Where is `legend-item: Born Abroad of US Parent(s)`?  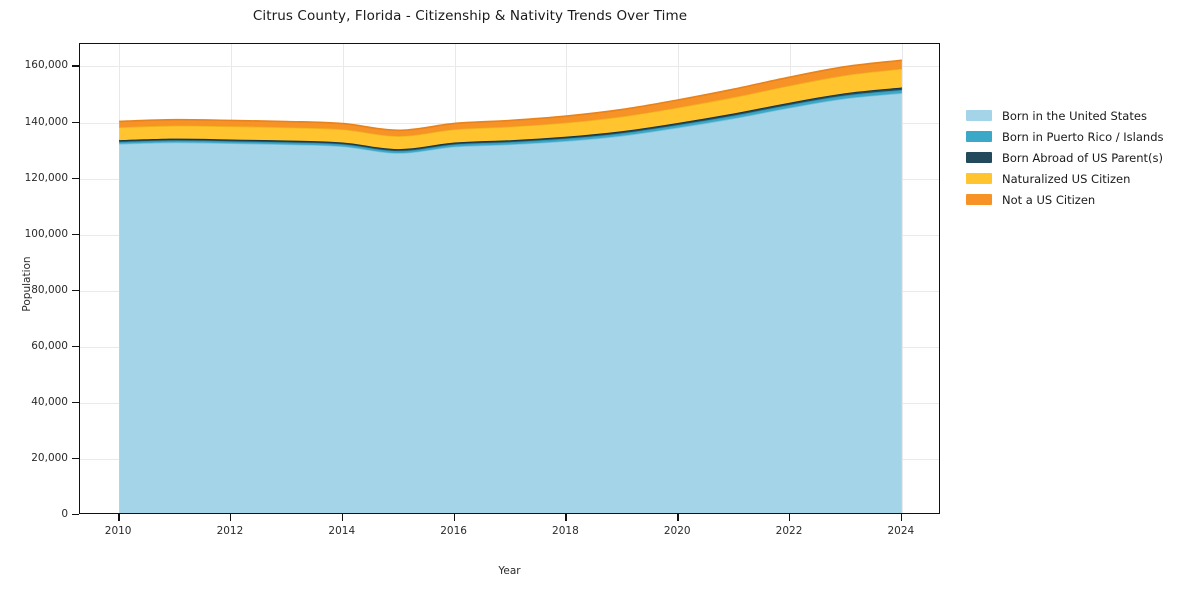
legend-item: Born Abroad of US Parent(s) is located at coordinates (1073, 157).